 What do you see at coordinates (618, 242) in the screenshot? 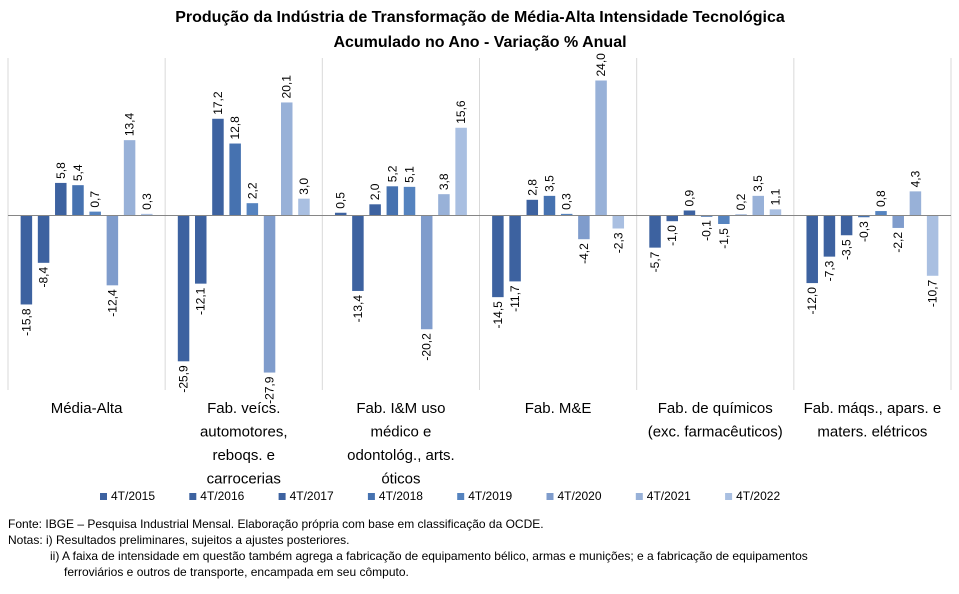
I see `value-label: -2,3` at bounding box center [618, 242].